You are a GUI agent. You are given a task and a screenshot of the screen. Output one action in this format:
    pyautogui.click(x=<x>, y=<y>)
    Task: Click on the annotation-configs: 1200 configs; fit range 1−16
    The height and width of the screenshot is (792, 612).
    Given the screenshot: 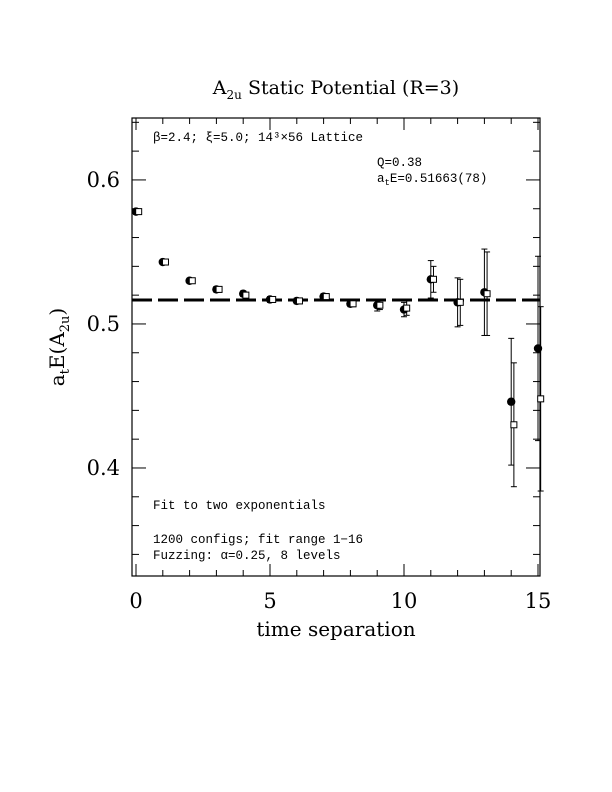 What is the action you would take?
    pyautogui.click(x=258, y=540)
    